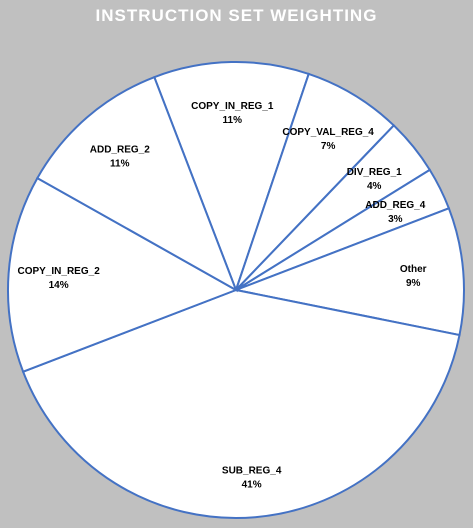 Image resolution: width=473 pixels, height=528 pixels. What do you see at coordinates (236, 15) in the screenshot?
I see `chart-title: INSTRUCTION SET WEIGHTING` at bounding box center [236, 15].